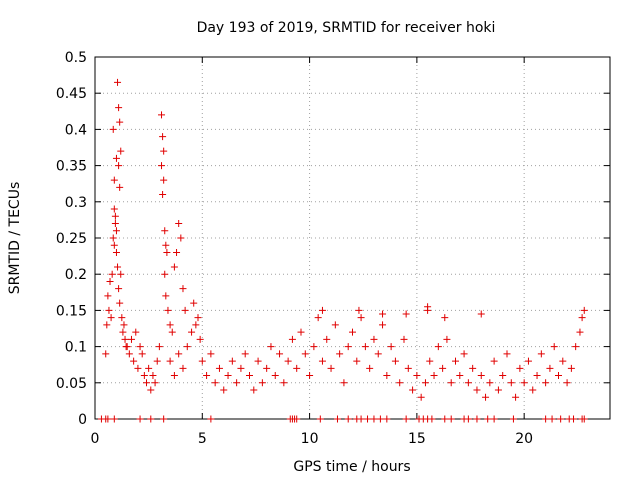 The height and width of the screenshot is (480, 640). What do you see at coordinates (76, 130) in the screenshot?
I see `y-tick-label: 0.4` at bounding box center [76, 130].